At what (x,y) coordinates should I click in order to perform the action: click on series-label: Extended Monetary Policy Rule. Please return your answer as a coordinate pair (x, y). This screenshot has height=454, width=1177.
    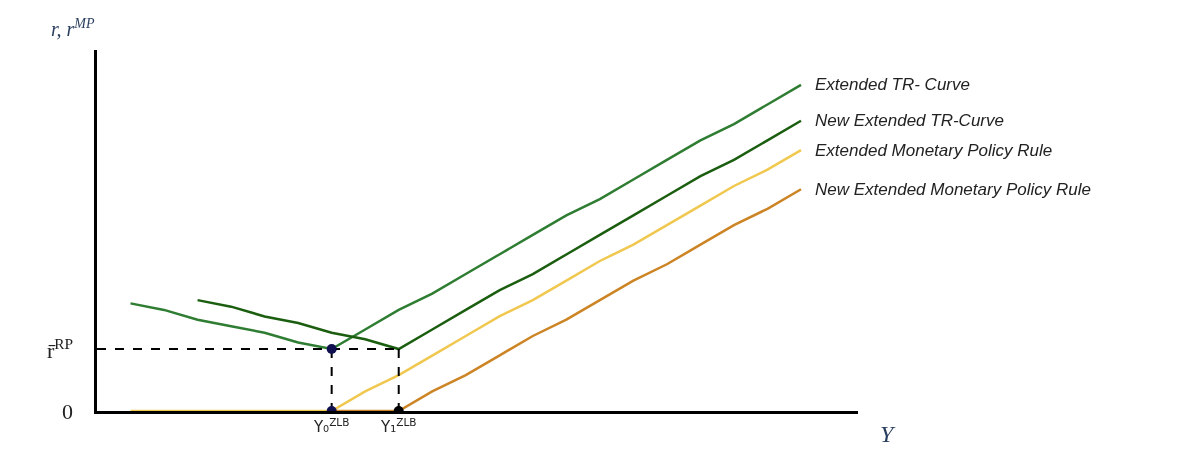
    Looking at the image, I should click on (934, 150).